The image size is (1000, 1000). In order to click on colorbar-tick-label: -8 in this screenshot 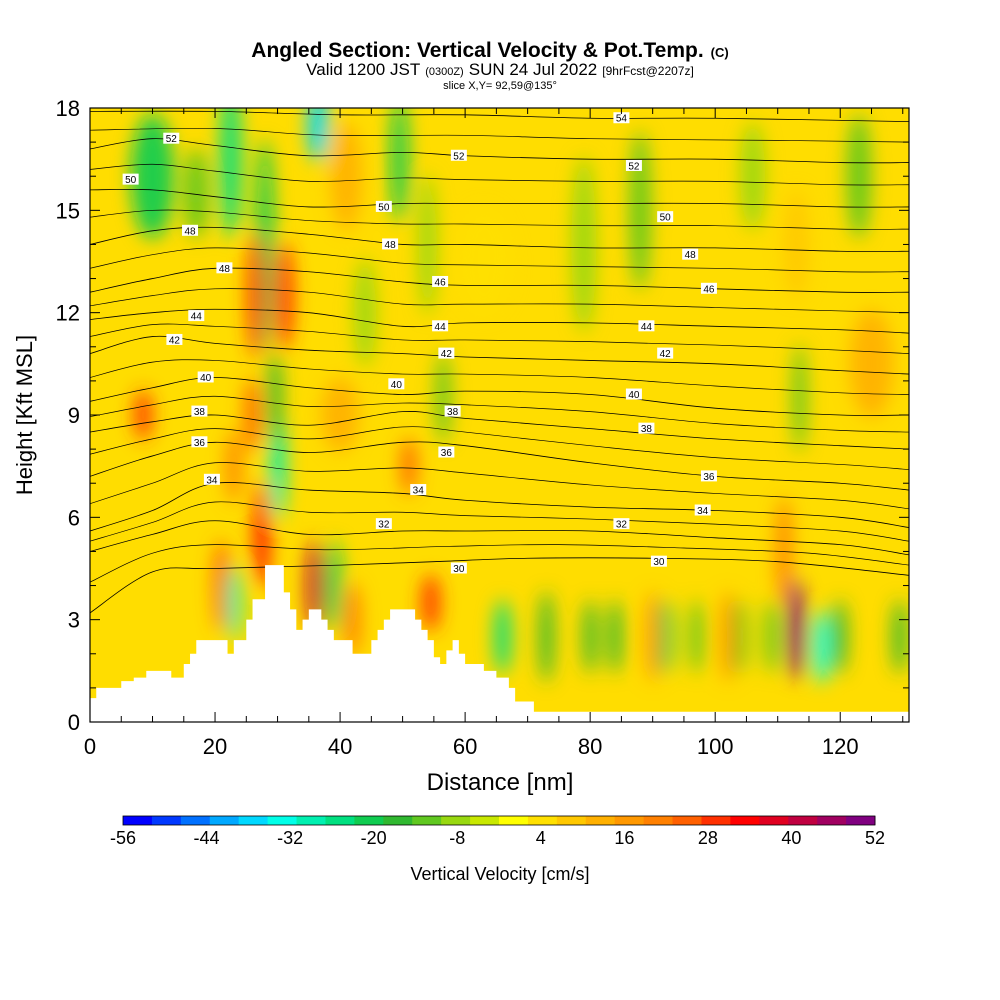, I will do `click(457, 838)`.